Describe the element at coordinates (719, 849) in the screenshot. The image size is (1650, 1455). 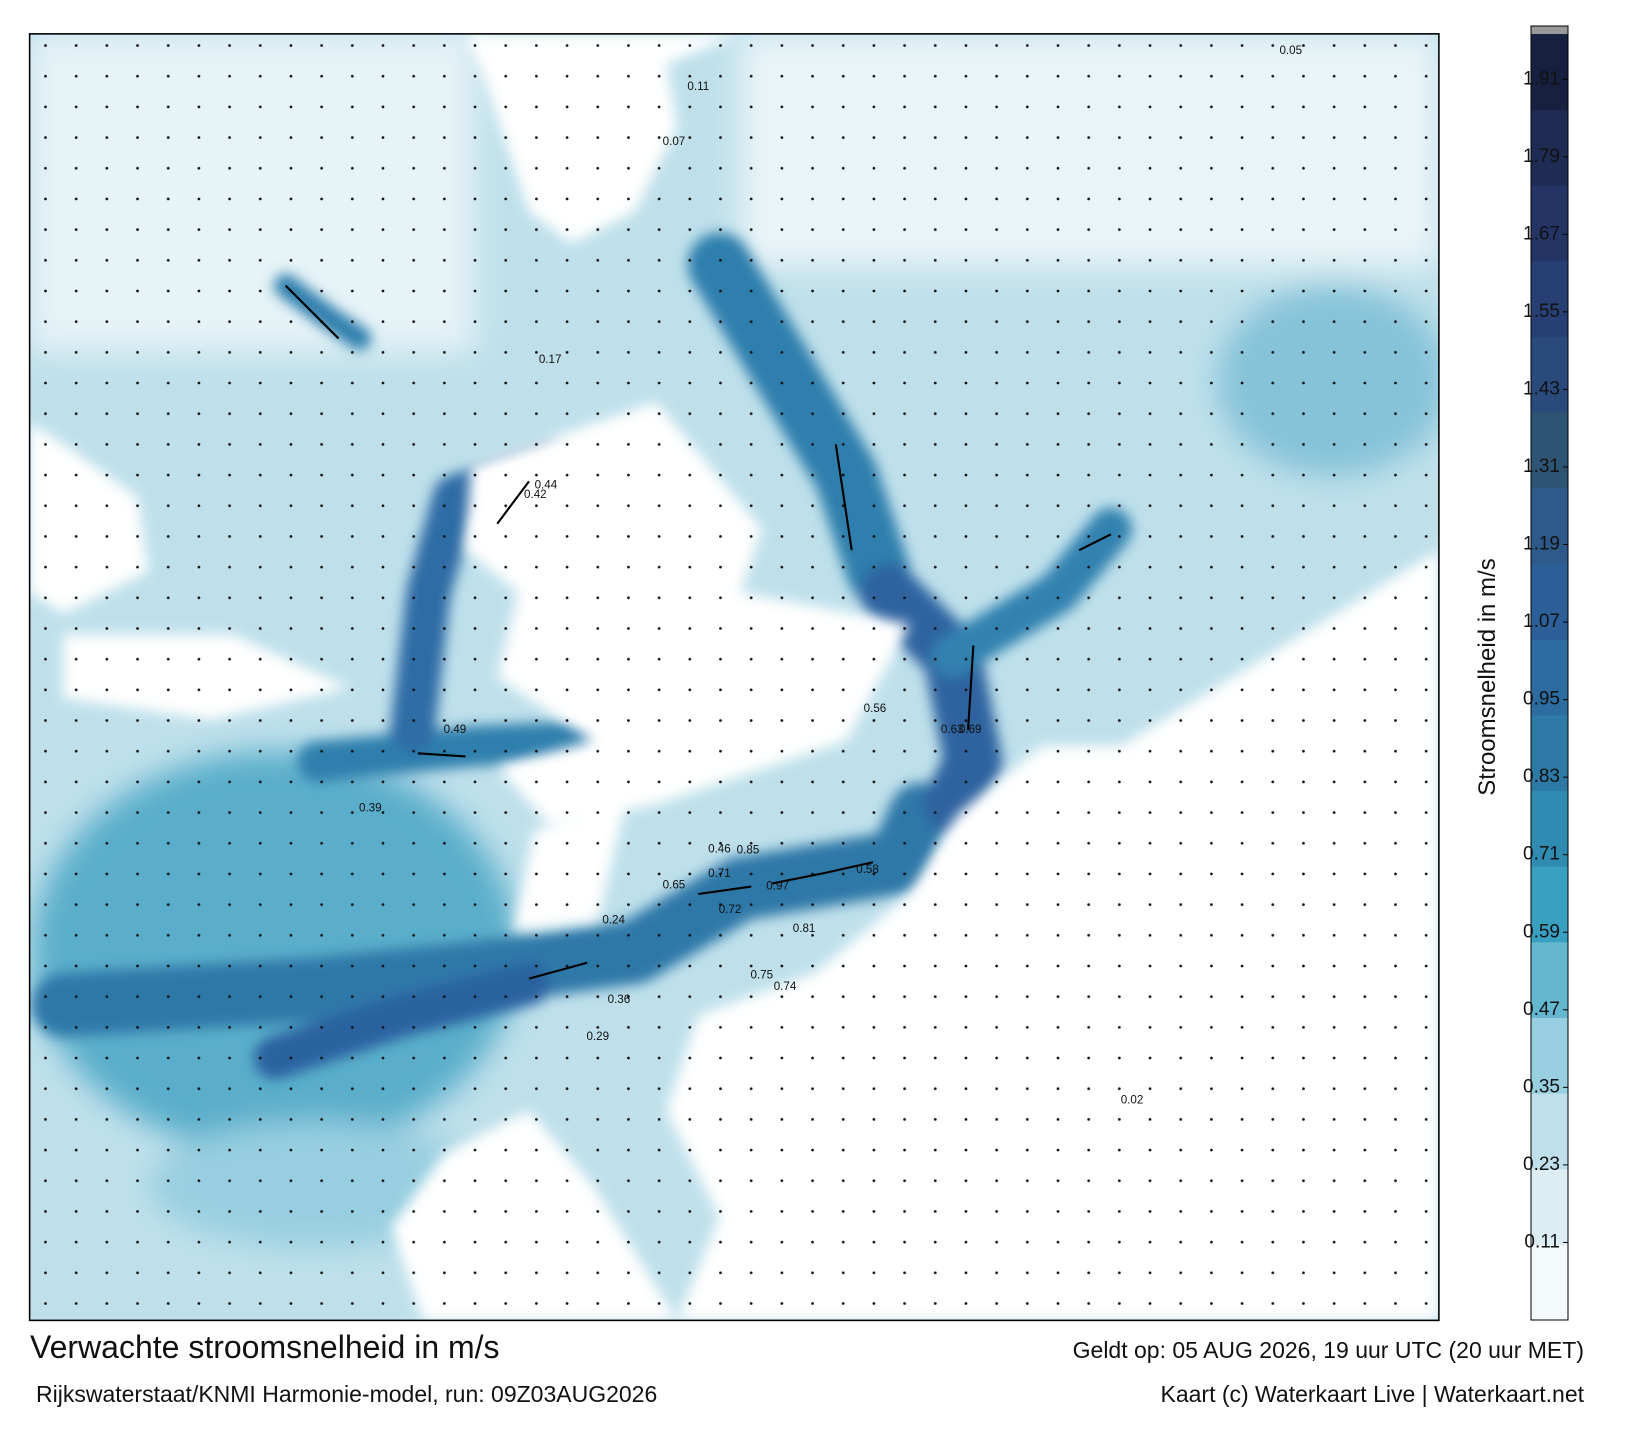
I see `speed-label: 0.46` at that location.